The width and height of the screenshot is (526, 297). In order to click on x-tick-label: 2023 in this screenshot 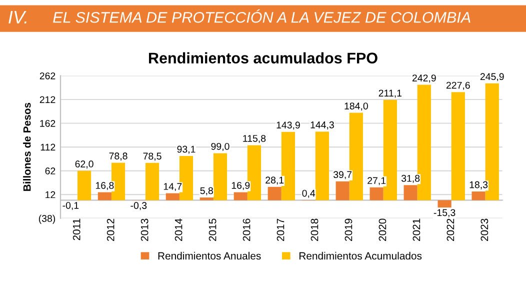, I will do `click(484, 229)`.